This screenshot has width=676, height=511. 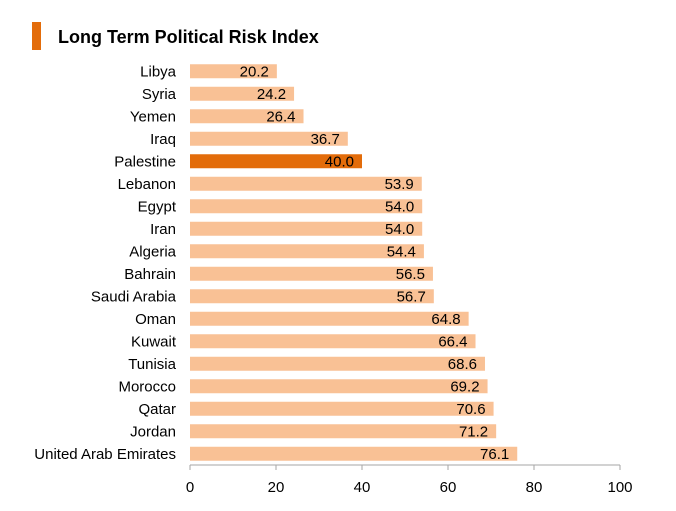 What do you see at coordinates (152, 364) in the screenshot?
I see `category-label: Tunisia` at bounding box center [152, 364].